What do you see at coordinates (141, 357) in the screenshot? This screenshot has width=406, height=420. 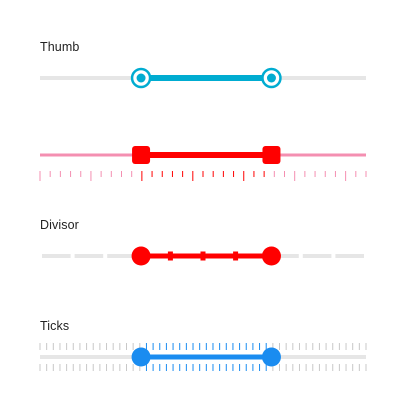 I see `slider-ticks-start-handle` at bounding box center [141, 357].